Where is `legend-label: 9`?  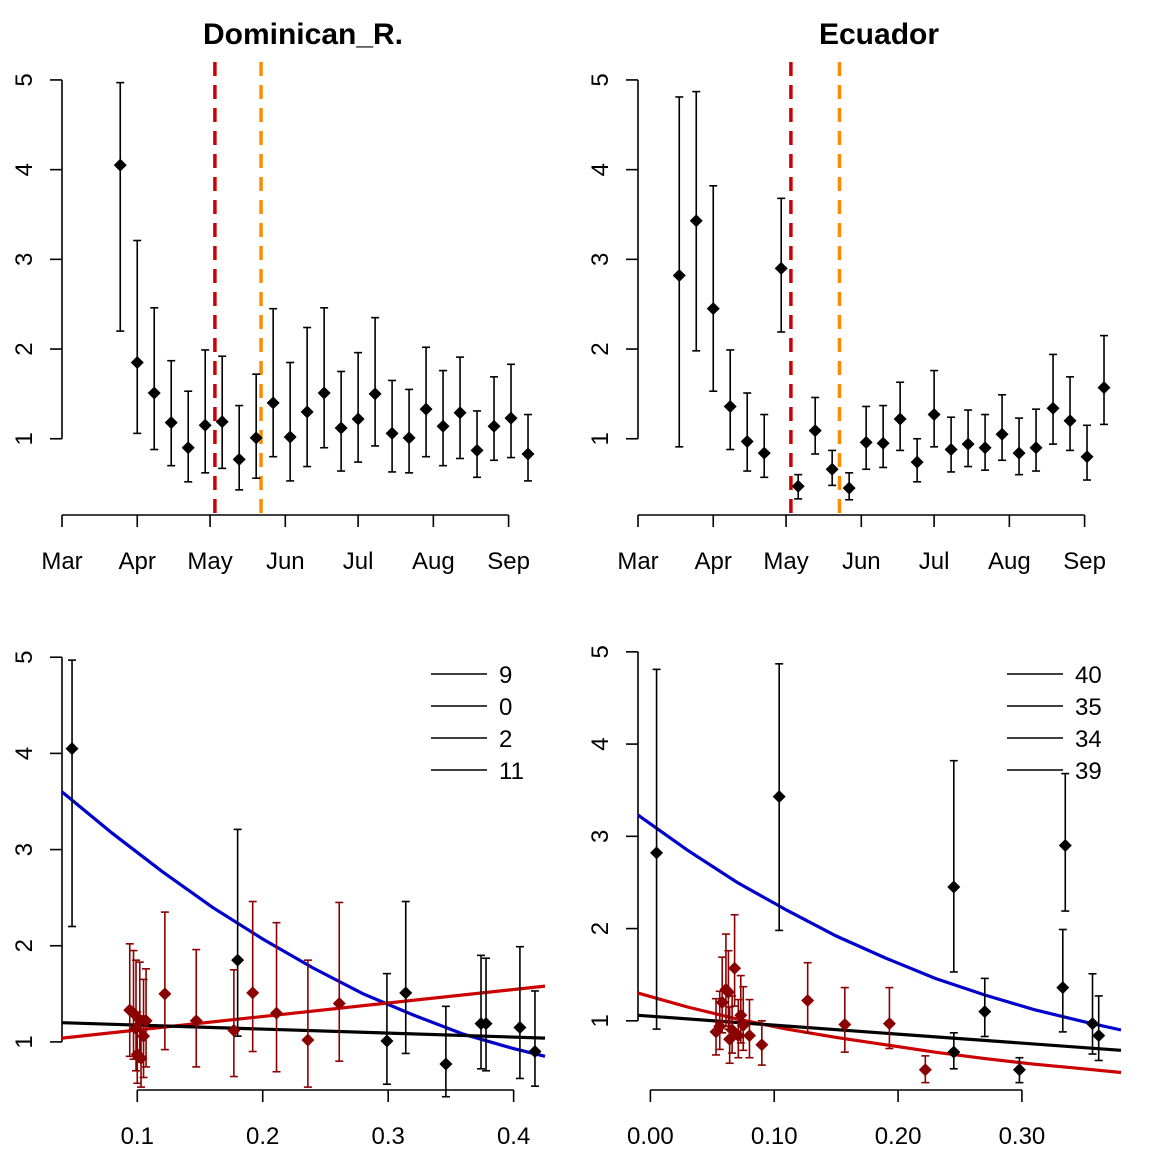 legend-label: 9 is located at coordinates (505, 675).